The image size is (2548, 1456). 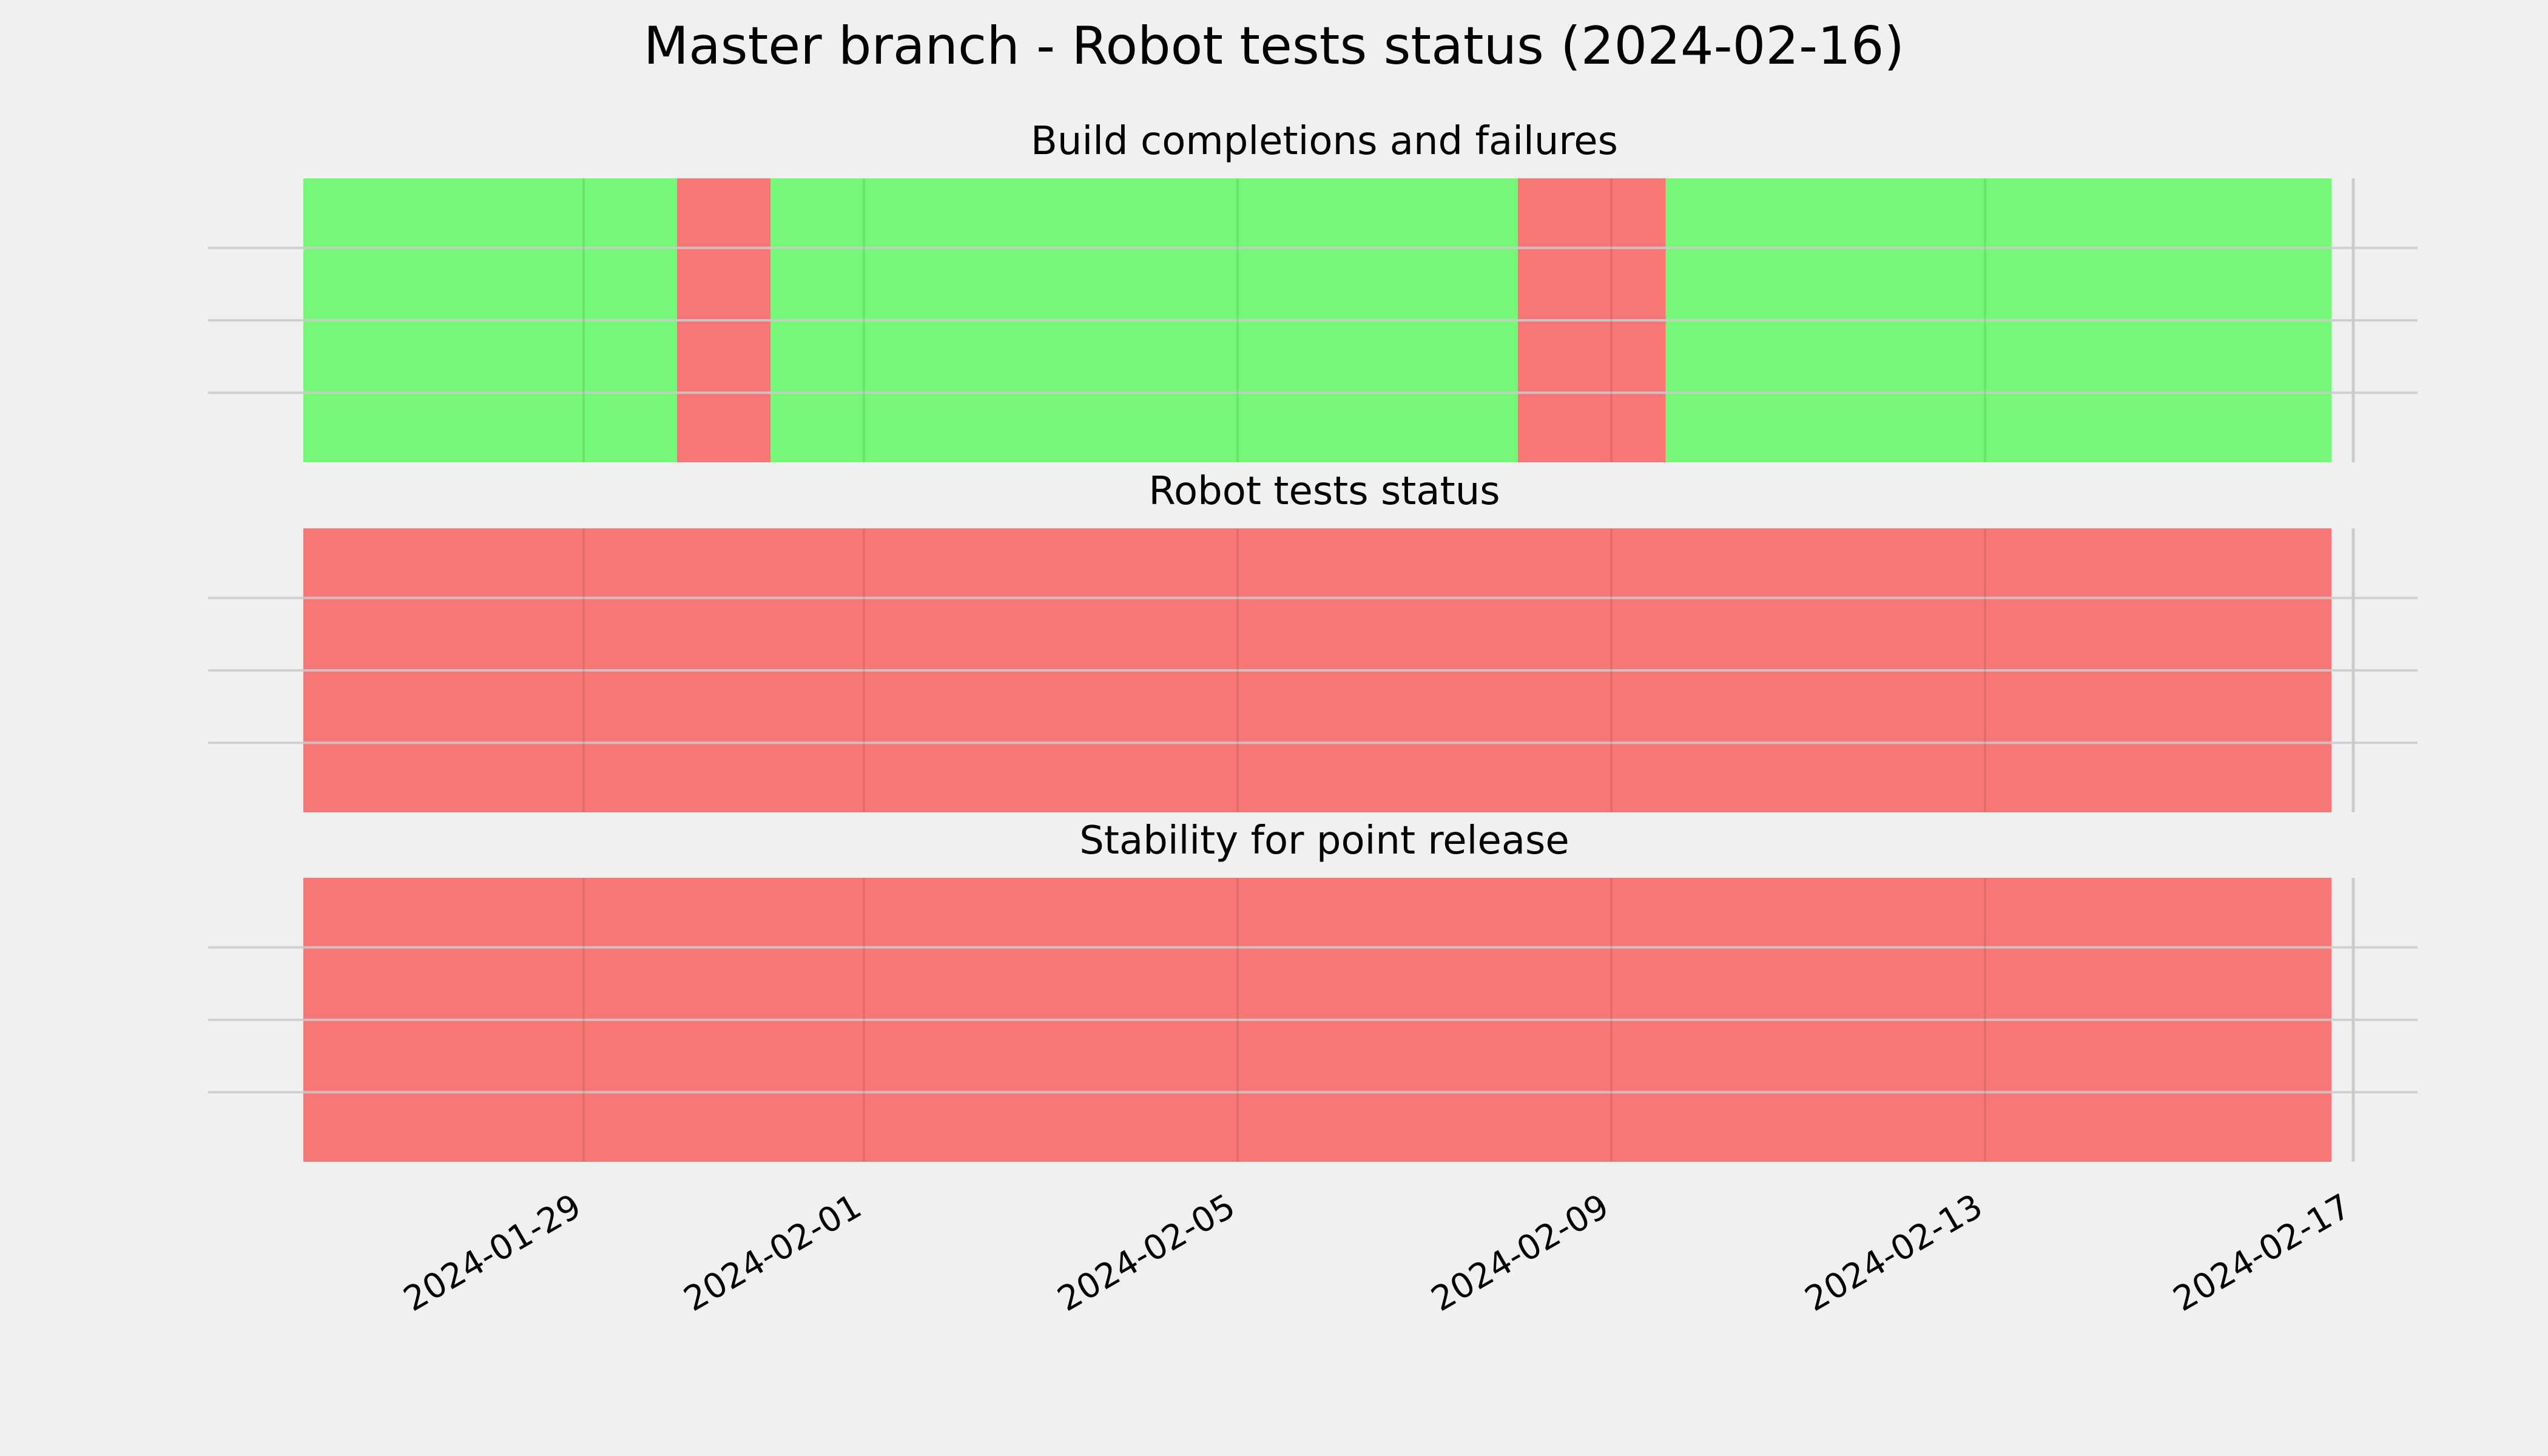 I want to click on x-tick-label: 2024-02-01, so click(x=773, y=1253).